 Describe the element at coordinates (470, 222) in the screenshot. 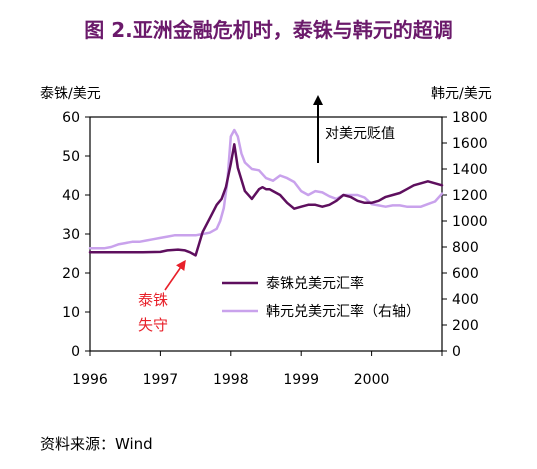

I see `right-tick-label: 1000` at that location.